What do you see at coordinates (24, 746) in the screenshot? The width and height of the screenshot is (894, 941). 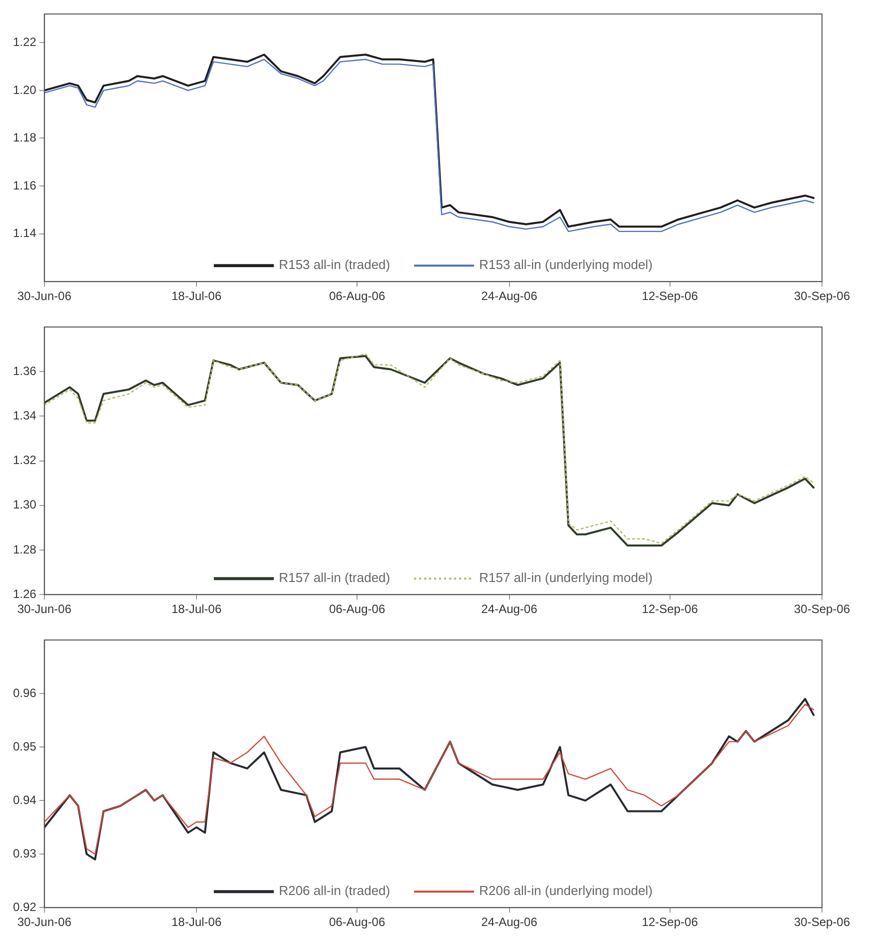 I see `y-tick-label: 0.95` at bounding box center [24, 746].